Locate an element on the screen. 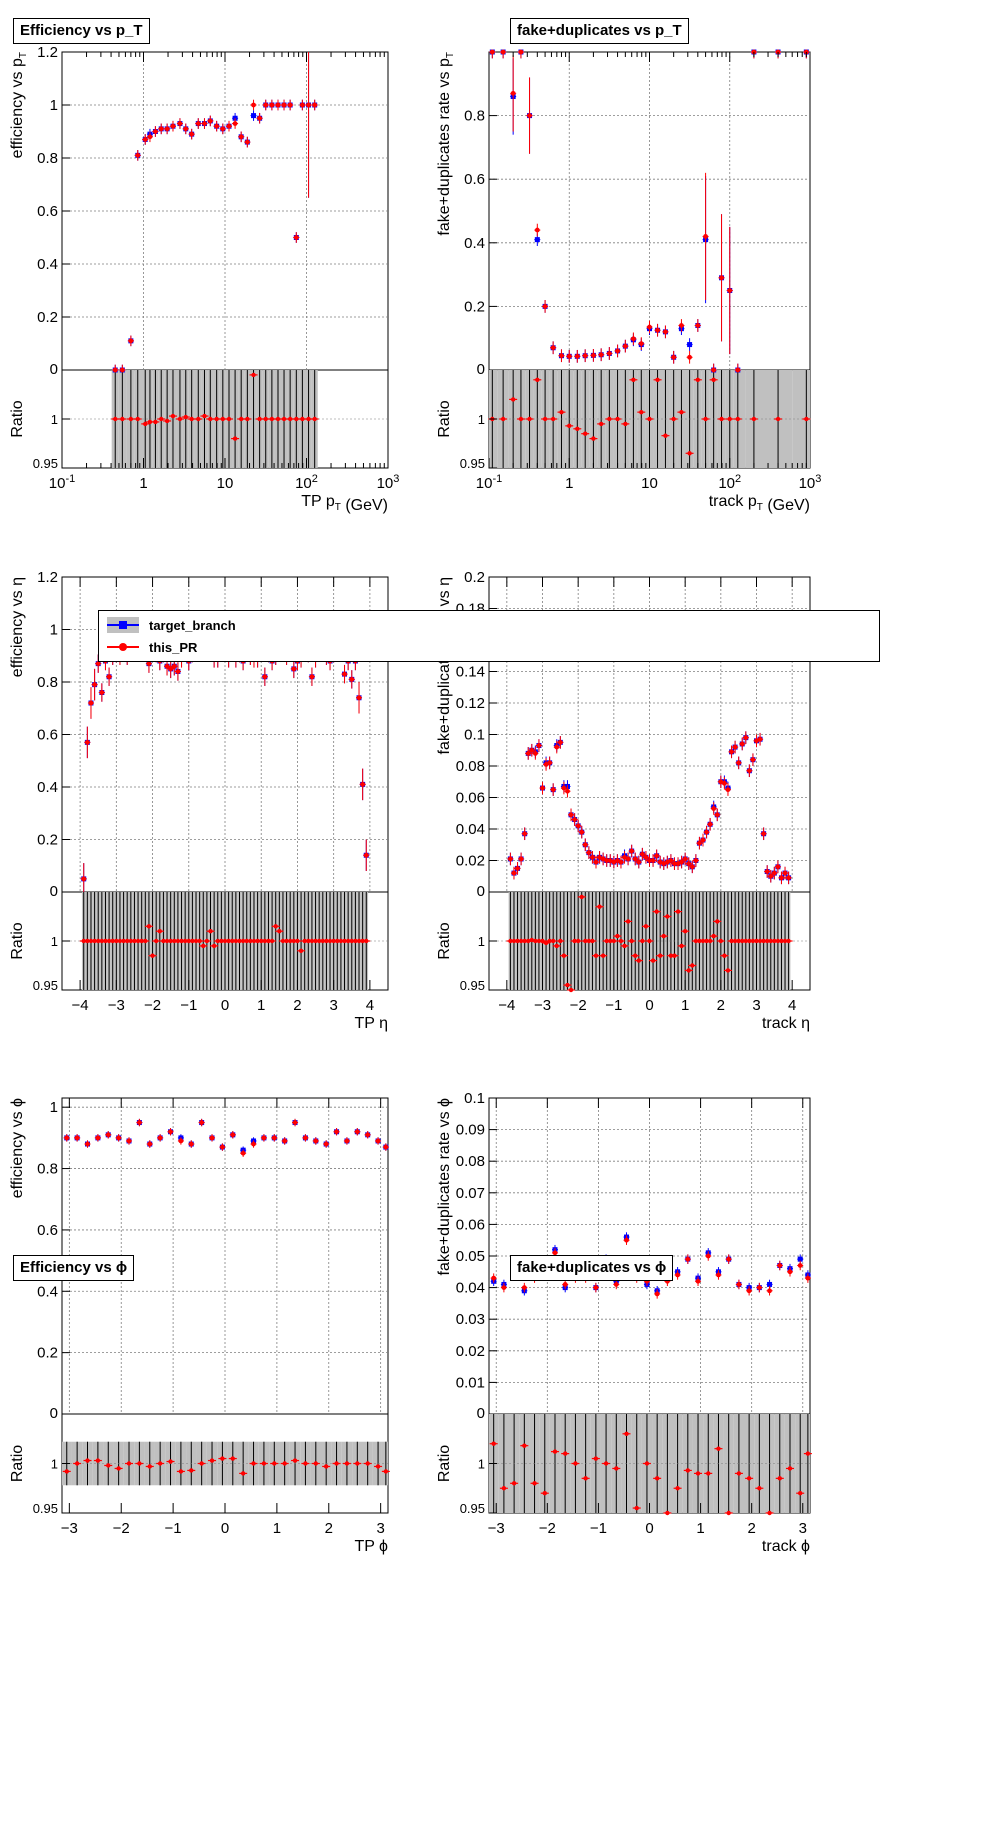  ratio-ytick-label: 0.95 is located at coordinates (45, 985).